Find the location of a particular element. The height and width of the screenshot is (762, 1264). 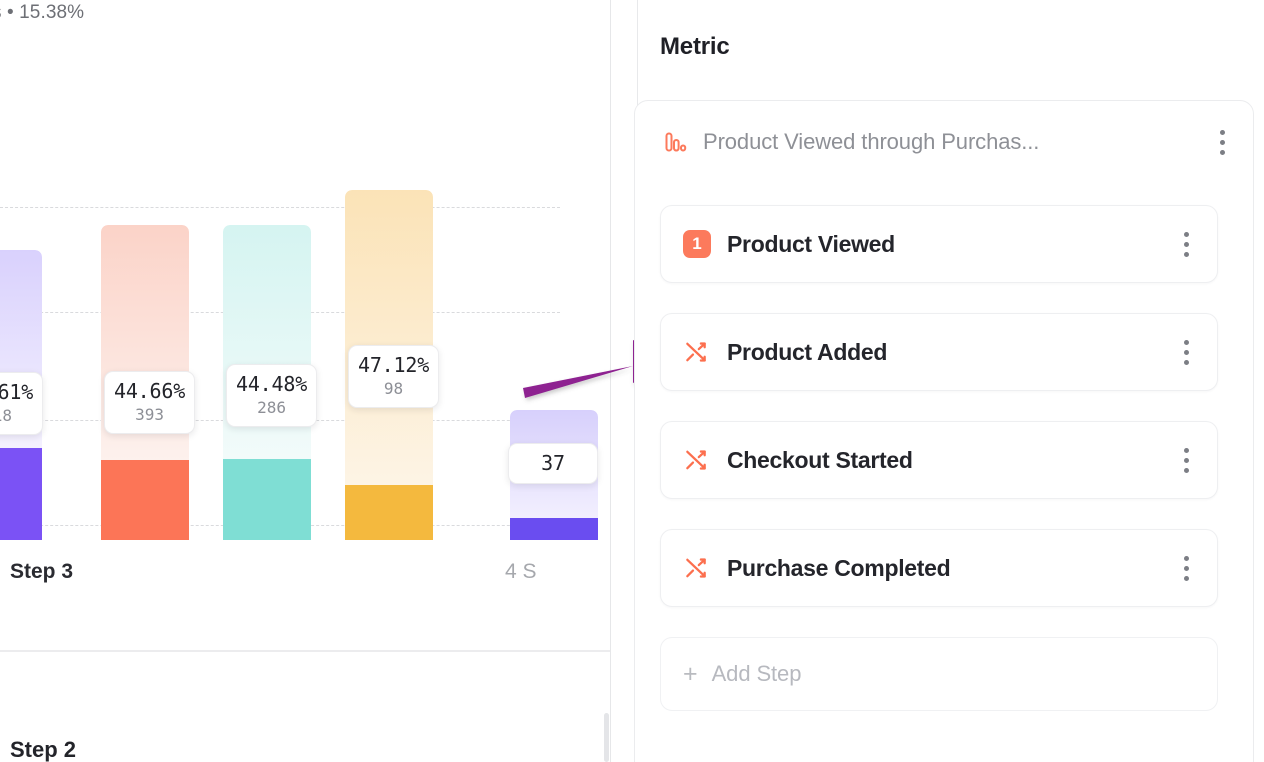

chart-bar-value-label: 37 is located at coordinates (553, 463).